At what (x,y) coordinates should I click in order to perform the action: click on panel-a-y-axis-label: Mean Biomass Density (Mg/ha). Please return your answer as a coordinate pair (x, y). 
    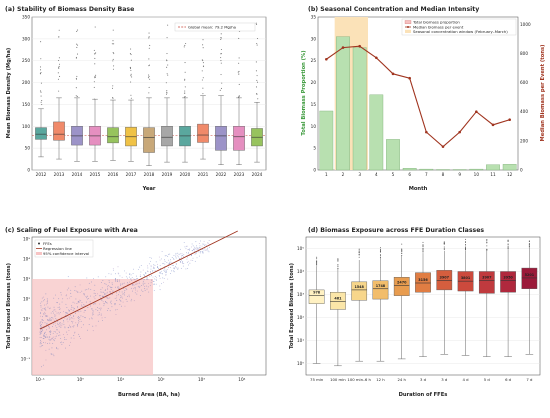
    Looking at the image, I should click on (9, 93).